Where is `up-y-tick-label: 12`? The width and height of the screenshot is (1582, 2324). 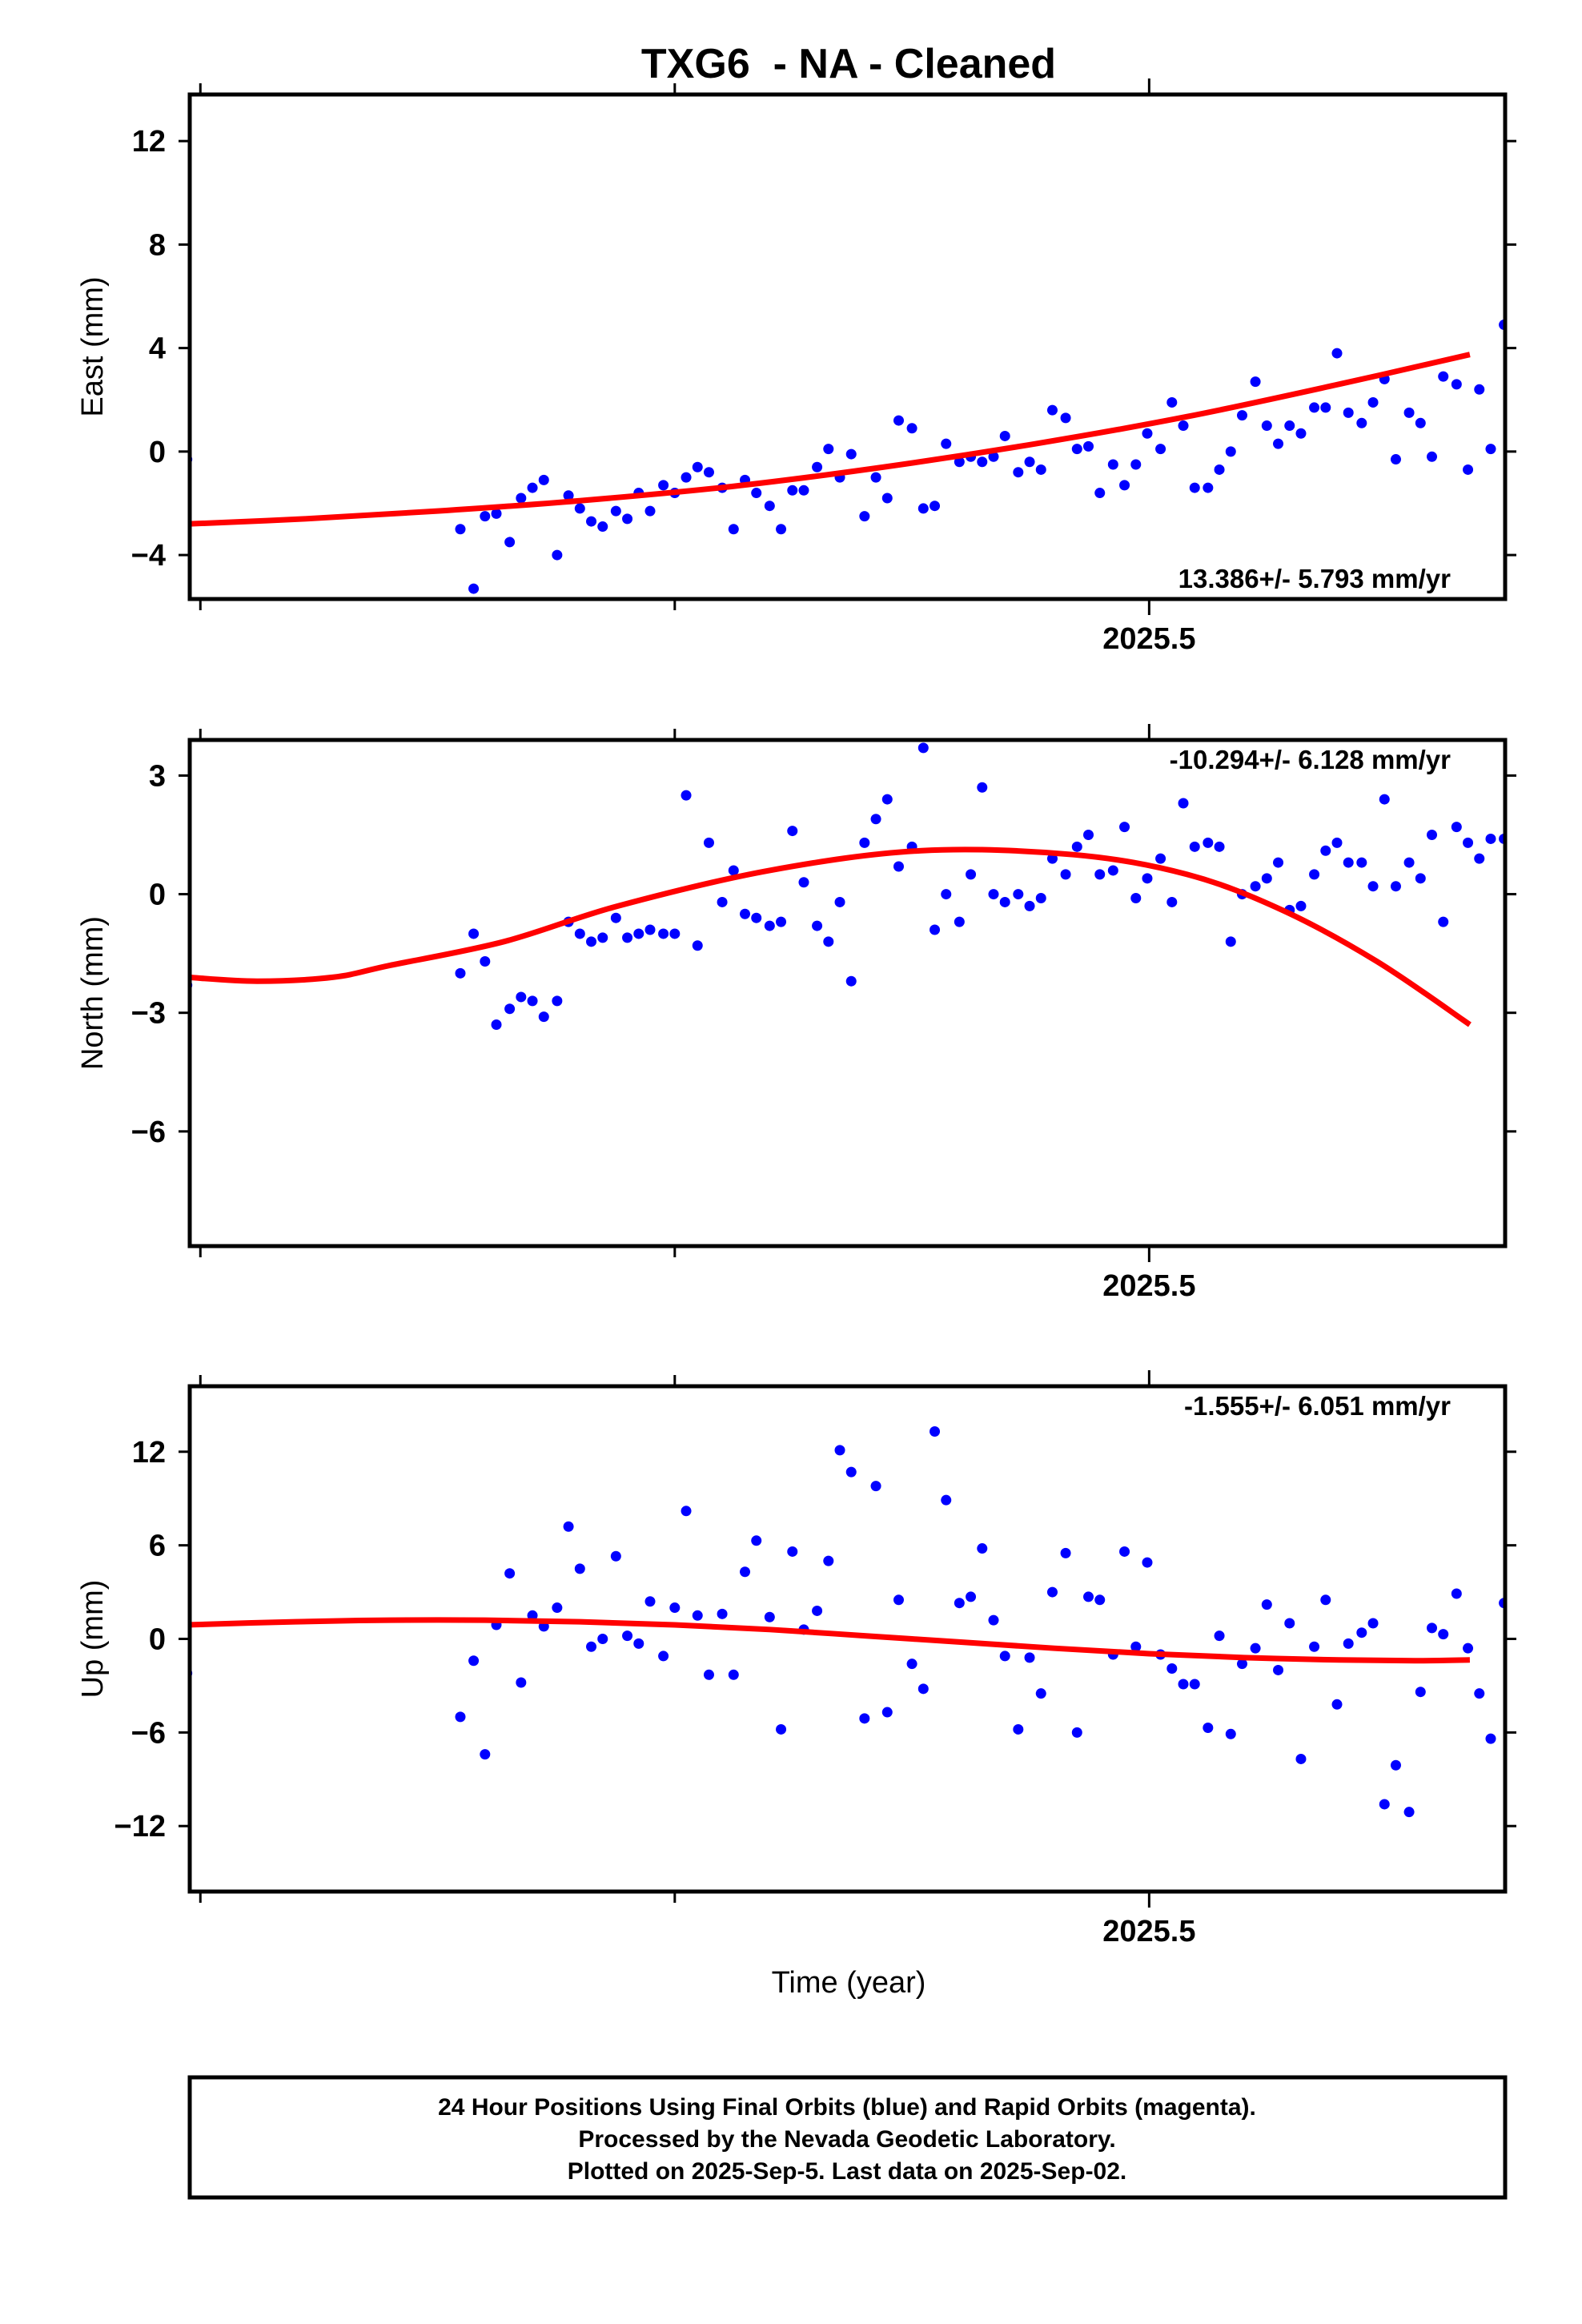
up-y-tick-label: 12 is located at coordinates (149, 1453).